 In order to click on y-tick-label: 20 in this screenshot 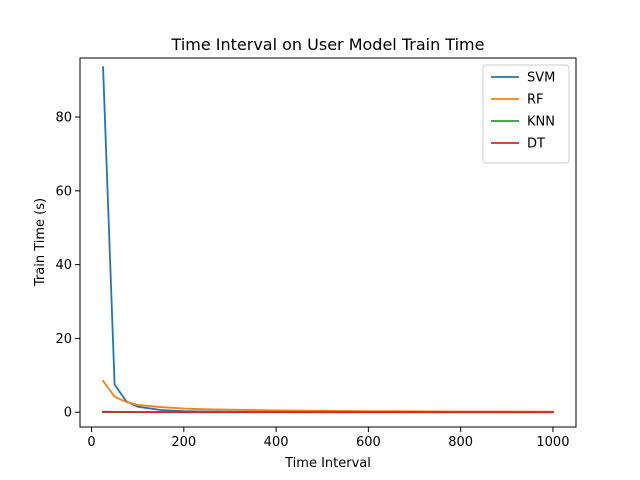, I will do `click(63, 339)`.